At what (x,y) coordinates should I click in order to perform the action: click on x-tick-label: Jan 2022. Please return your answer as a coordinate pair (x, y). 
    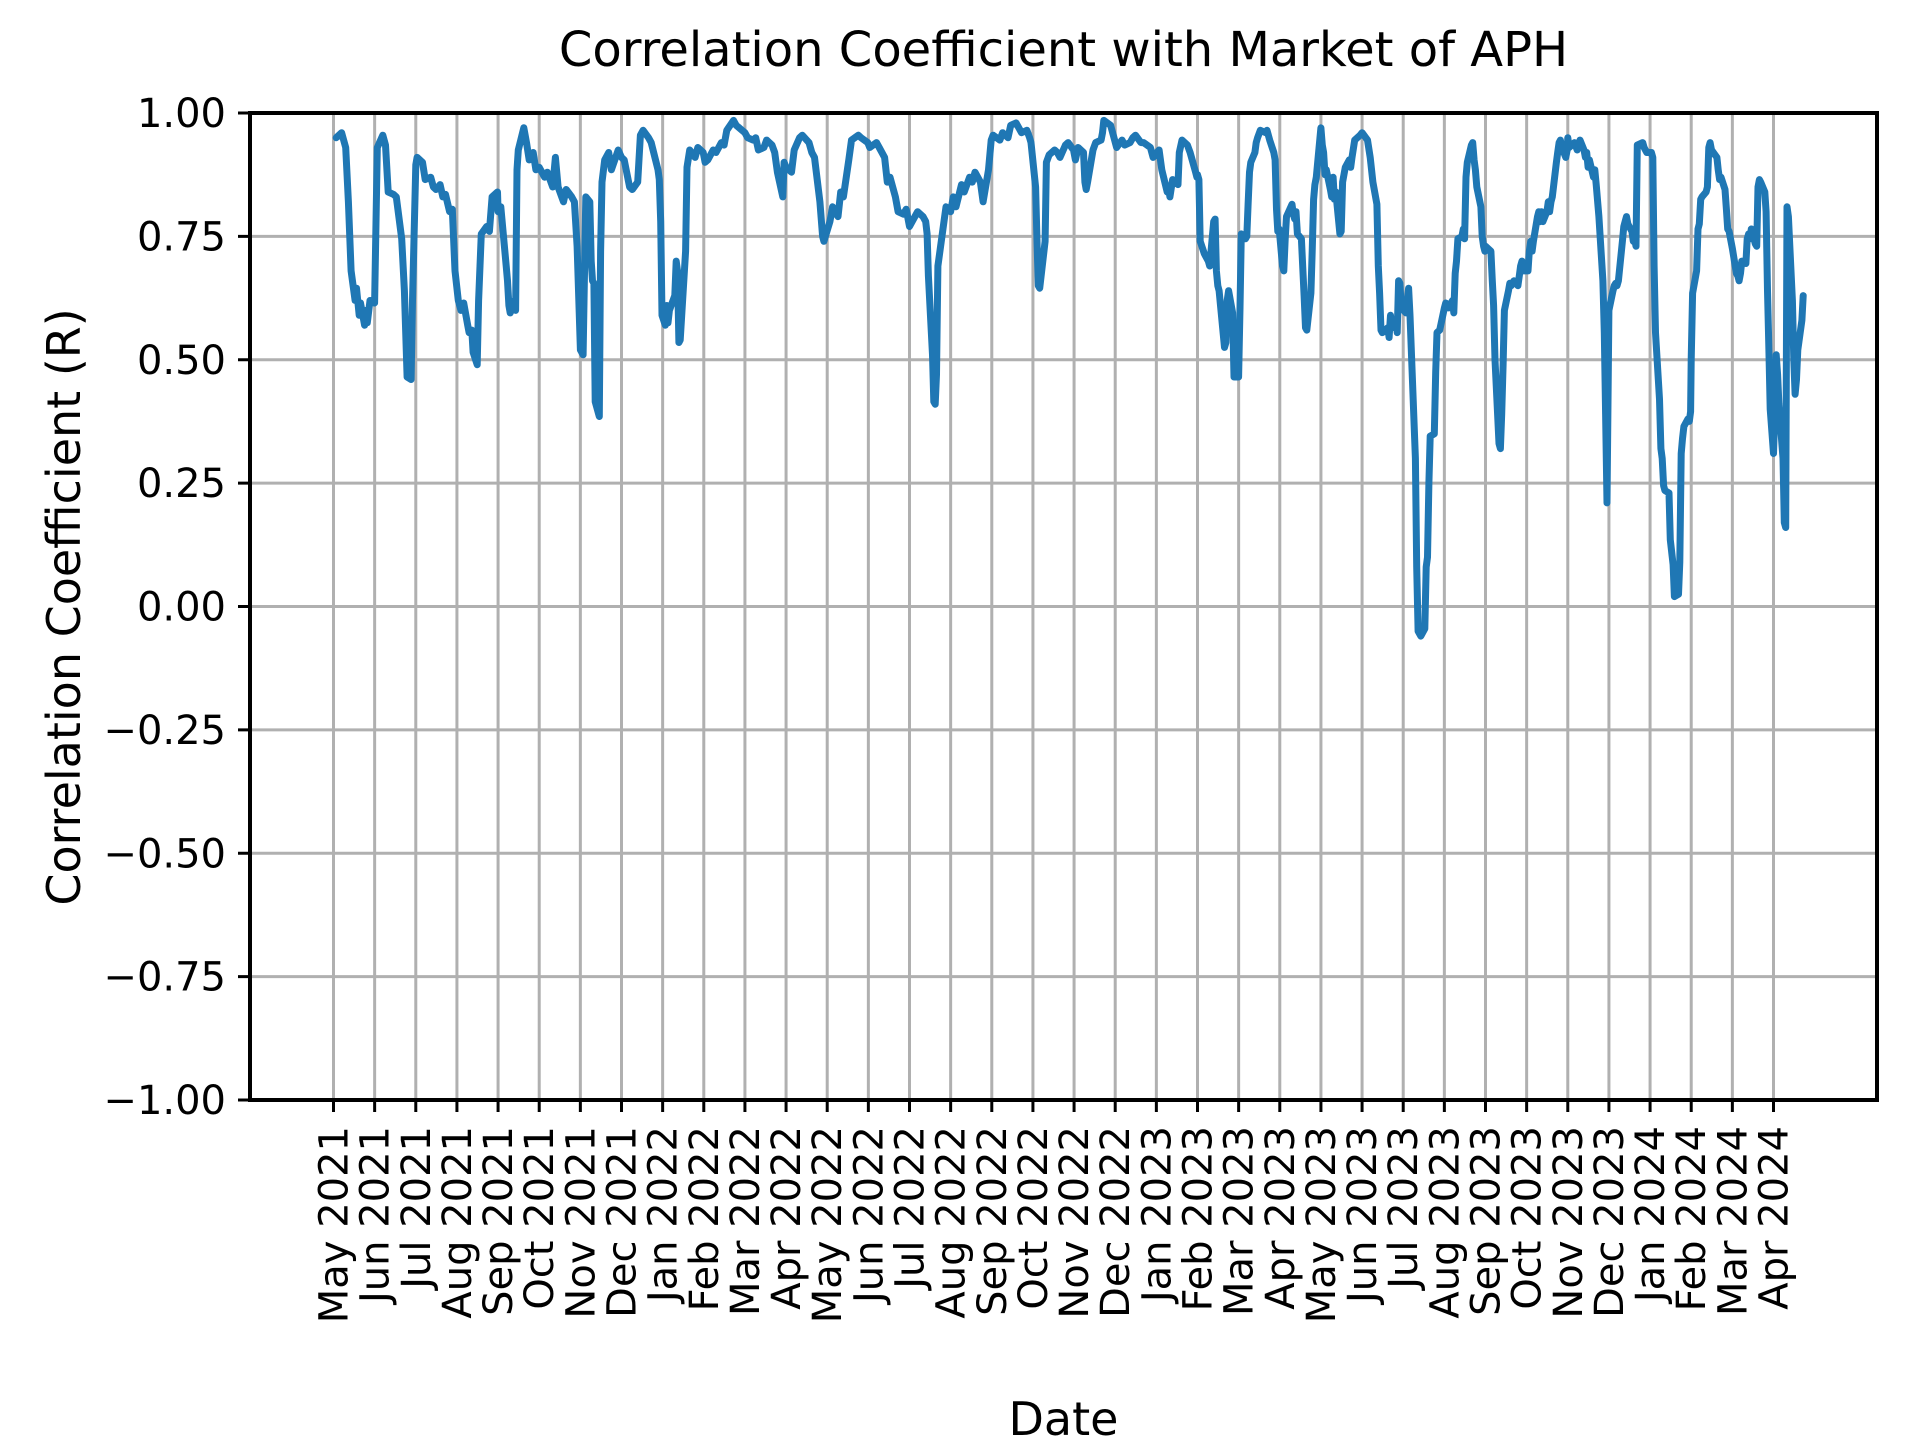
    Looking at the image, I should click on (664, 1215).